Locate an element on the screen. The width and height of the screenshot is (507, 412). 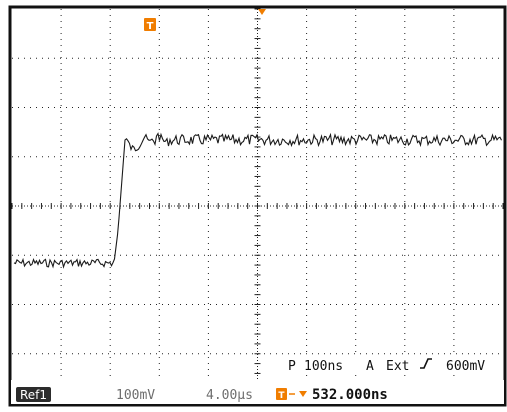
trigger-position-marker: T is located at coordinates (150, 25).